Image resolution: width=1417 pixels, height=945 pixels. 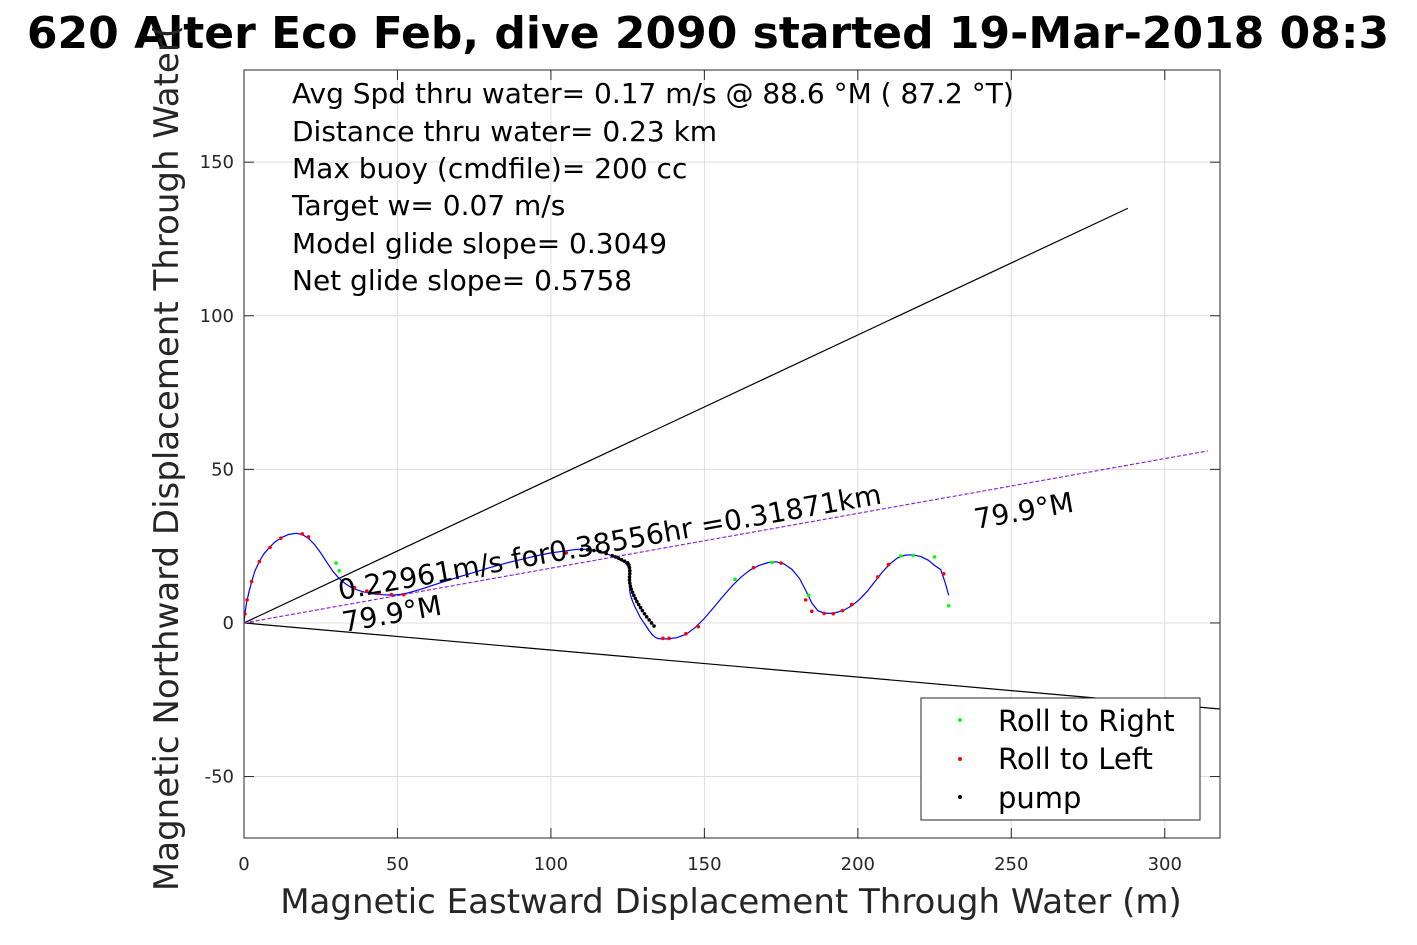 What do you see at coordinates (222, 469) in the screenshot?
I see `y-tick-label: 50` at bounding box center [222, 469].